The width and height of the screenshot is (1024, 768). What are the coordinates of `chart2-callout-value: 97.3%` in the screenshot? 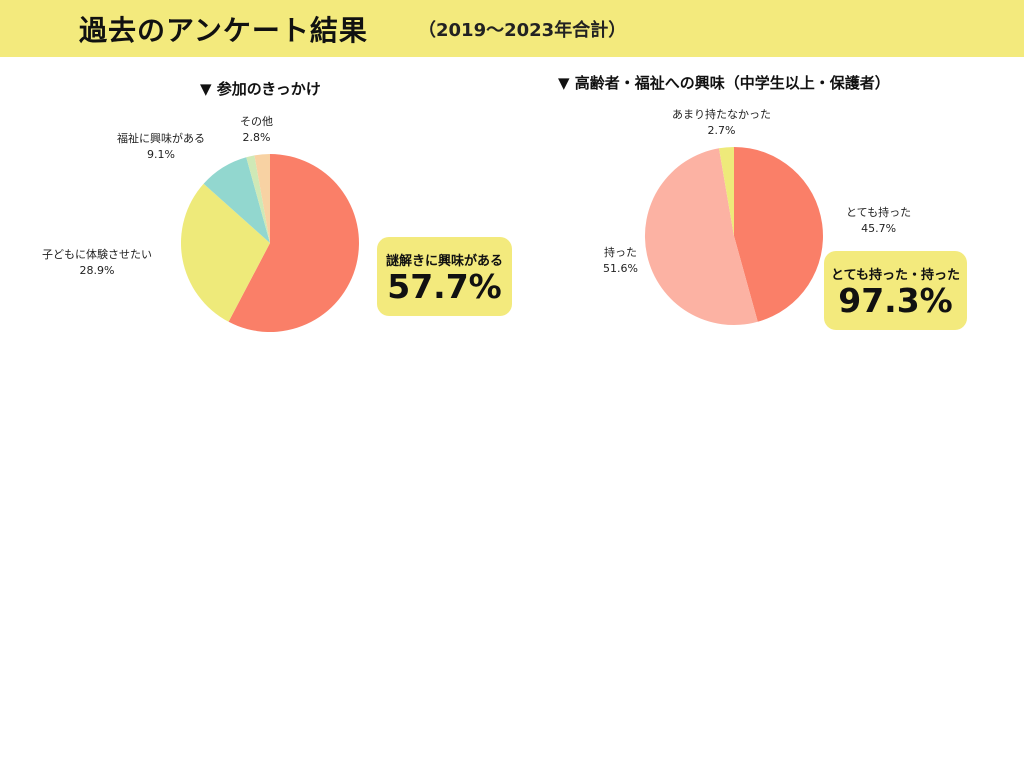 It's located at (895, 300).